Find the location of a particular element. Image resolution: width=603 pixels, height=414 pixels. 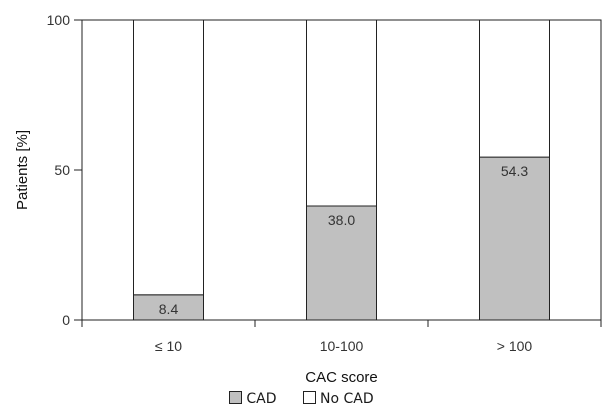

y-tick-label: 50 is located at coordinates (62, 170).